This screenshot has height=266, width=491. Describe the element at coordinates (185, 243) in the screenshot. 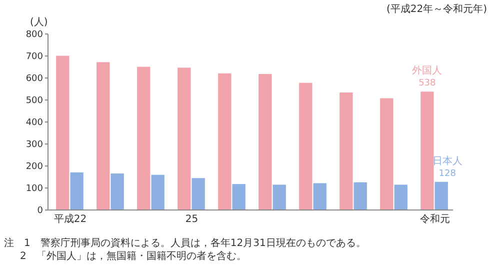

I see `text: 注 1 警察庁刑事局の資料による。人員は，各年12月31日現在のものである。` at that location.